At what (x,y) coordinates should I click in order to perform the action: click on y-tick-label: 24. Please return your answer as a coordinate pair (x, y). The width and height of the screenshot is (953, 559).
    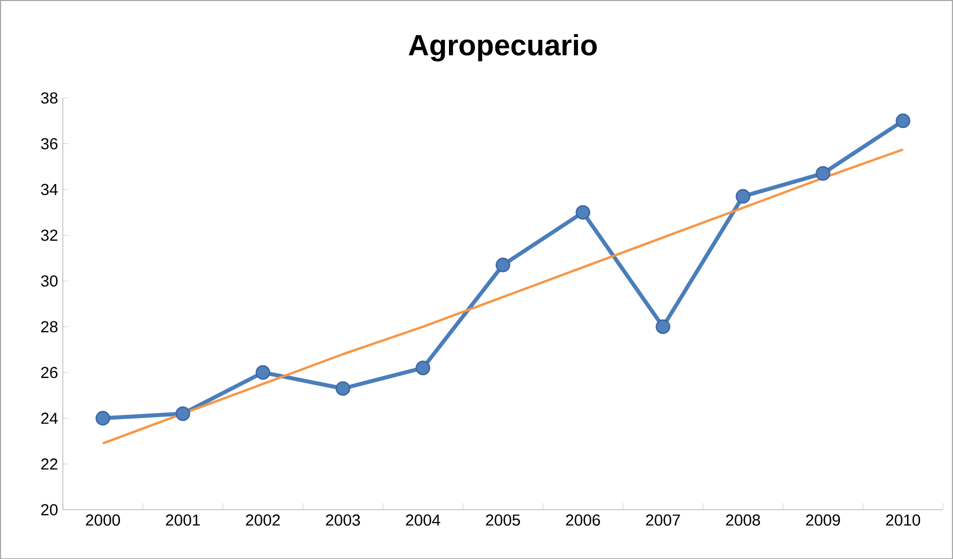
    Looking at the image, I should click on (49, 418).